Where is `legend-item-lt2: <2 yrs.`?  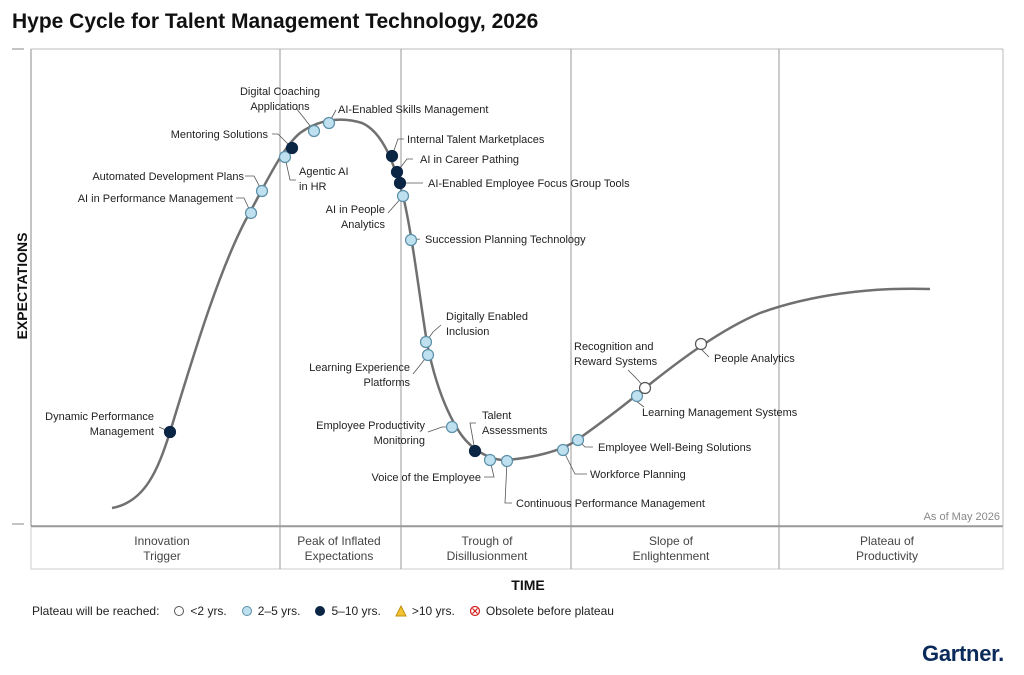 legend-item-lt2: <2 yrs. is located at coordinates (200, 611).